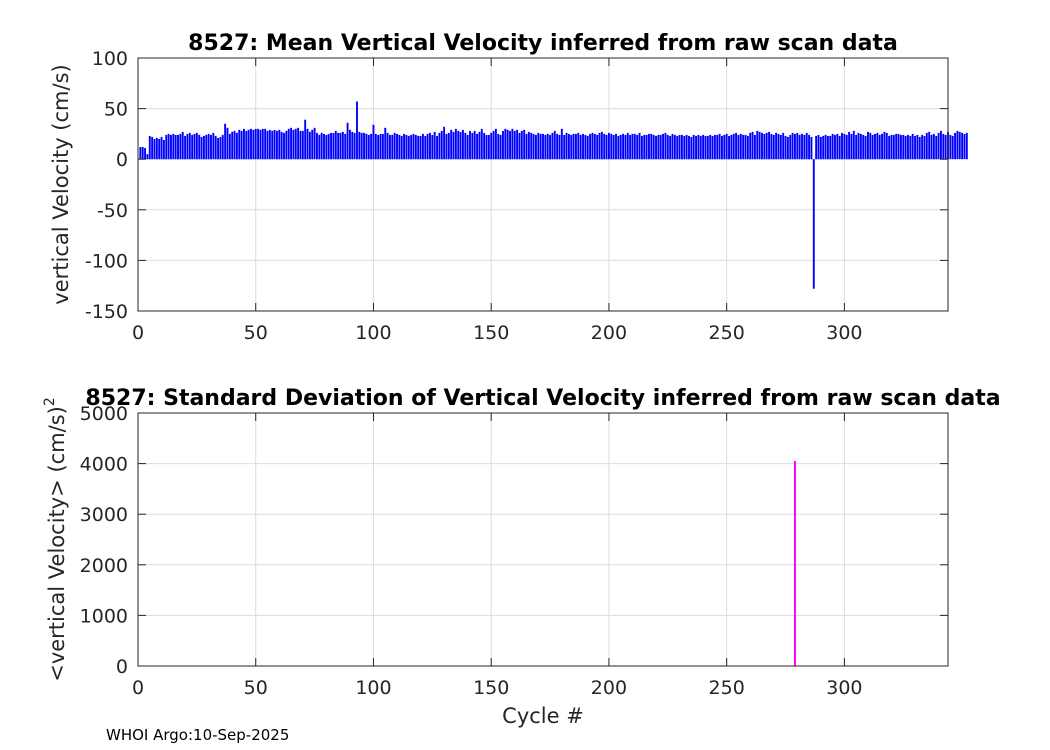 The height and width of the screenshot is (750, 1050). What do you see at coordinates (609, 688) in the screenshot?
I see `x-tick-label: 200` at bounding box center [609, 688].